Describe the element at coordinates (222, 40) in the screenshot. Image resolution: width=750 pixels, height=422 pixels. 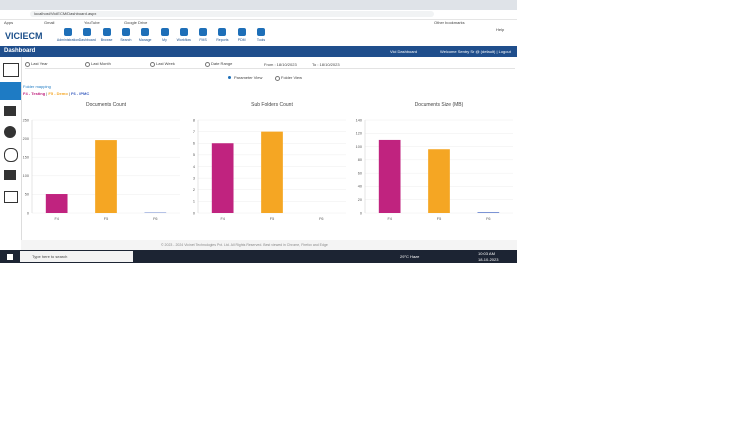
I see `toolbar-label: Reports` at that location.